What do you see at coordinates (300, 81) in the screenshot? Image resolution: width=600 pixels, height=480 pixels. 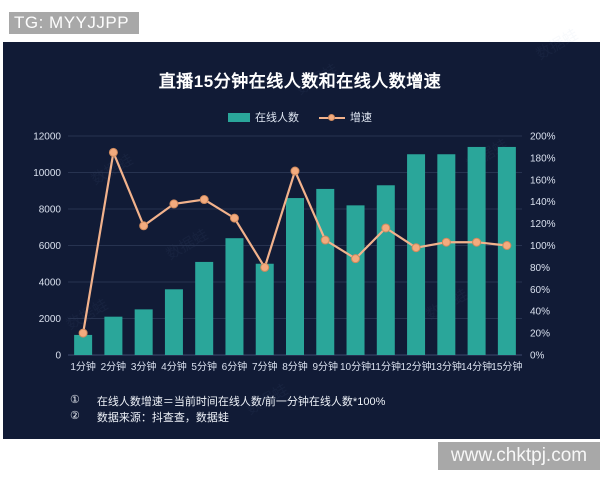 I see `chart-title: 直播15分钟在线人数和在线人数增速` at bounding box center [300, 81].